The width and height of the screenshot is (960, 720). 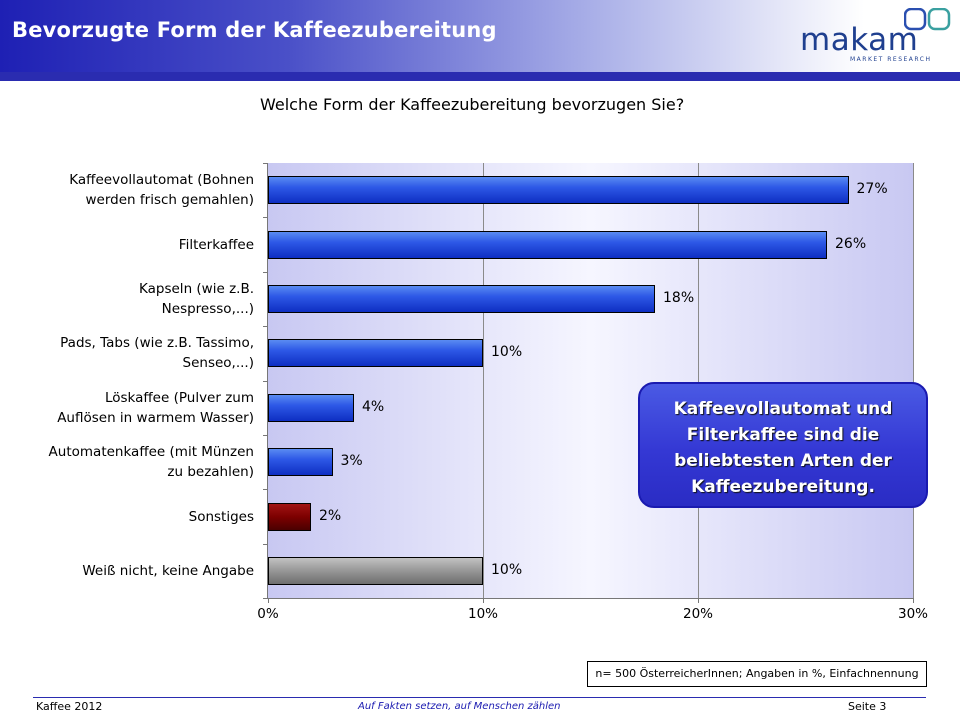 What do you see at coordinates (268, 614) in the screenshot?
I see `x-tick-label: 0%` at bounding box center [268, 614].